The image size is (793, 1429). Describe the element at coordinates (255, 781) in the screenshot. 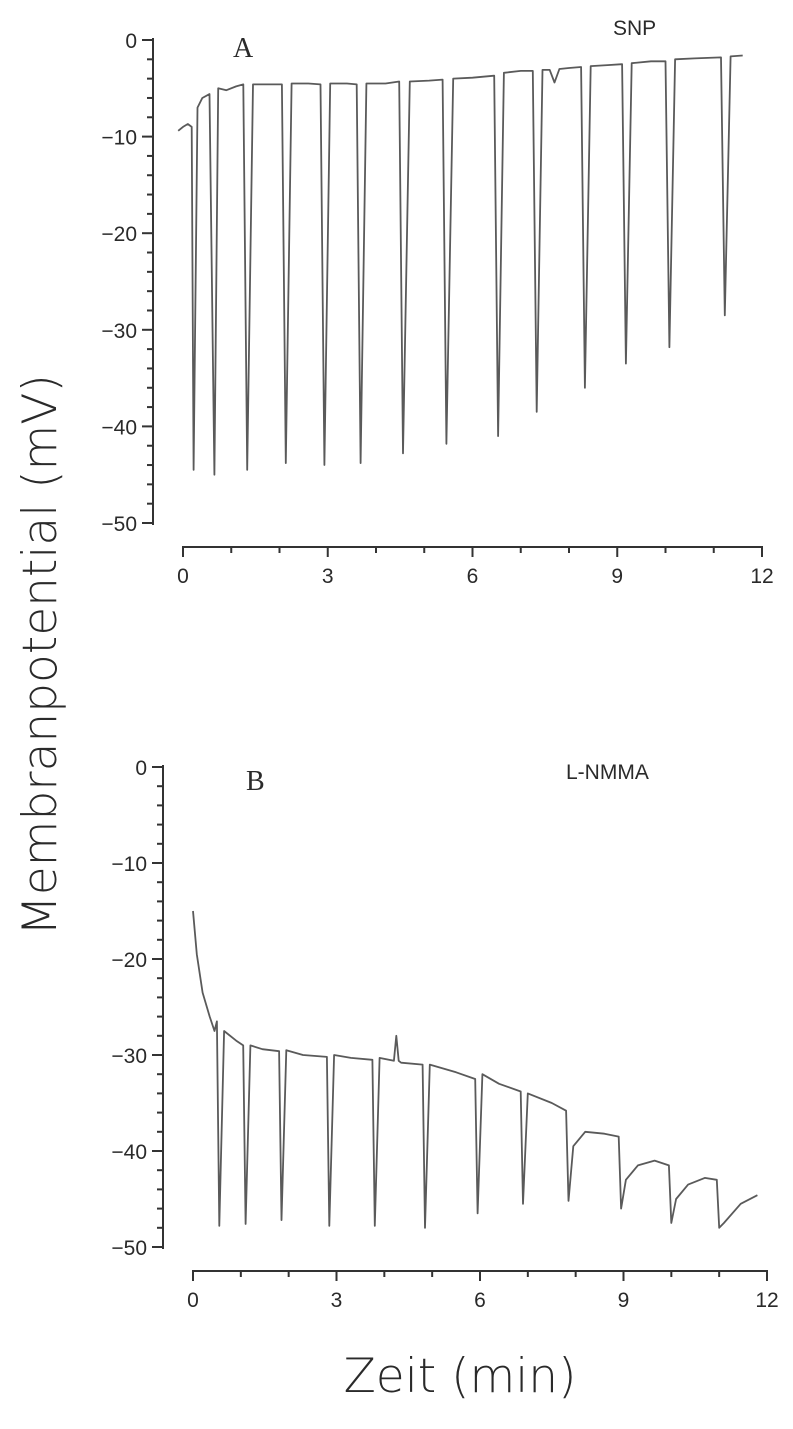

I see `panel-b-letter: B` at that location.